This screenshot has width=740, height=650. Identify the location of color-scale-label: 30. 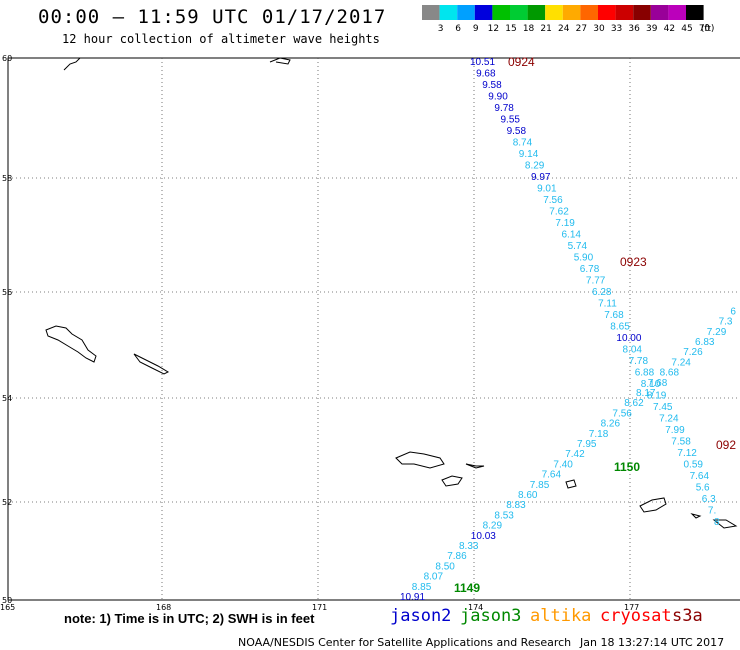
(599, 29).